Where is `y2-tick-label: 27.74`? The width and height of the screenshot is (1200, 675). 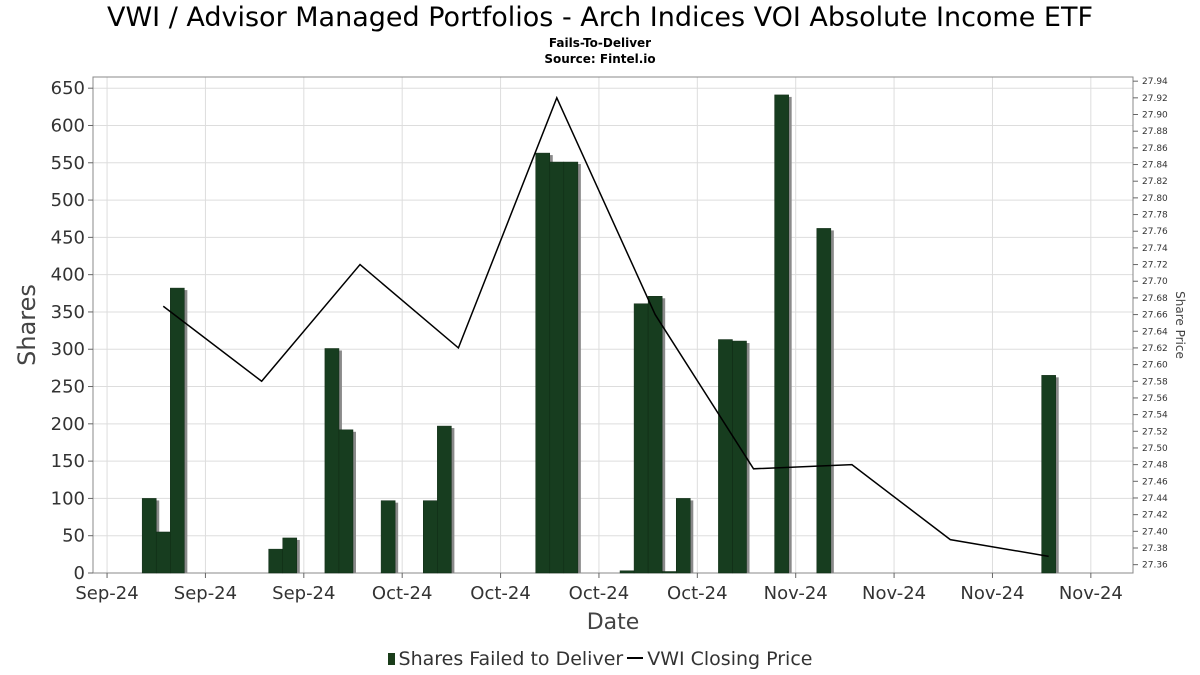
y2-tick-label: 27.74 is located at coordinates (1155, 249).